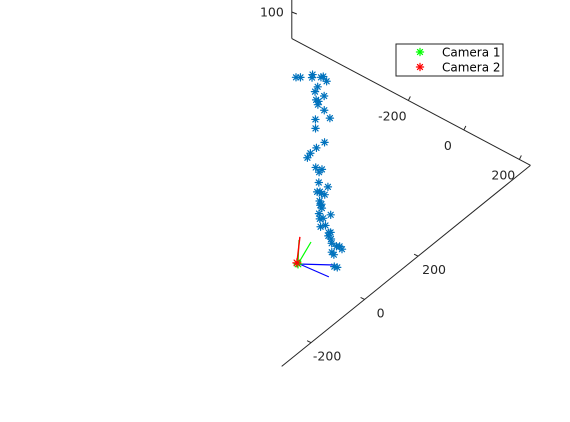 The image size is (570, 422). I want to click on legend-box, so click(449, 60).